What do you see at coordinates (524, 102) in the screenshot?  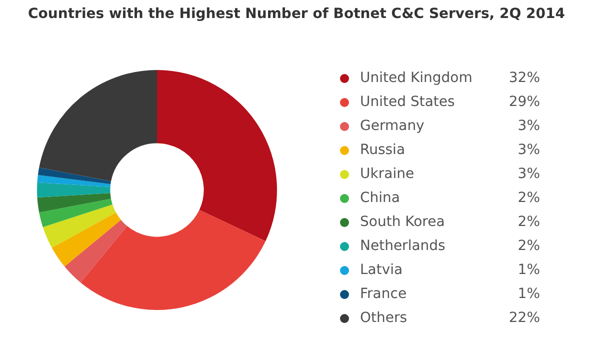 I see `data-label: 29%` at bounding box center [524, 102].